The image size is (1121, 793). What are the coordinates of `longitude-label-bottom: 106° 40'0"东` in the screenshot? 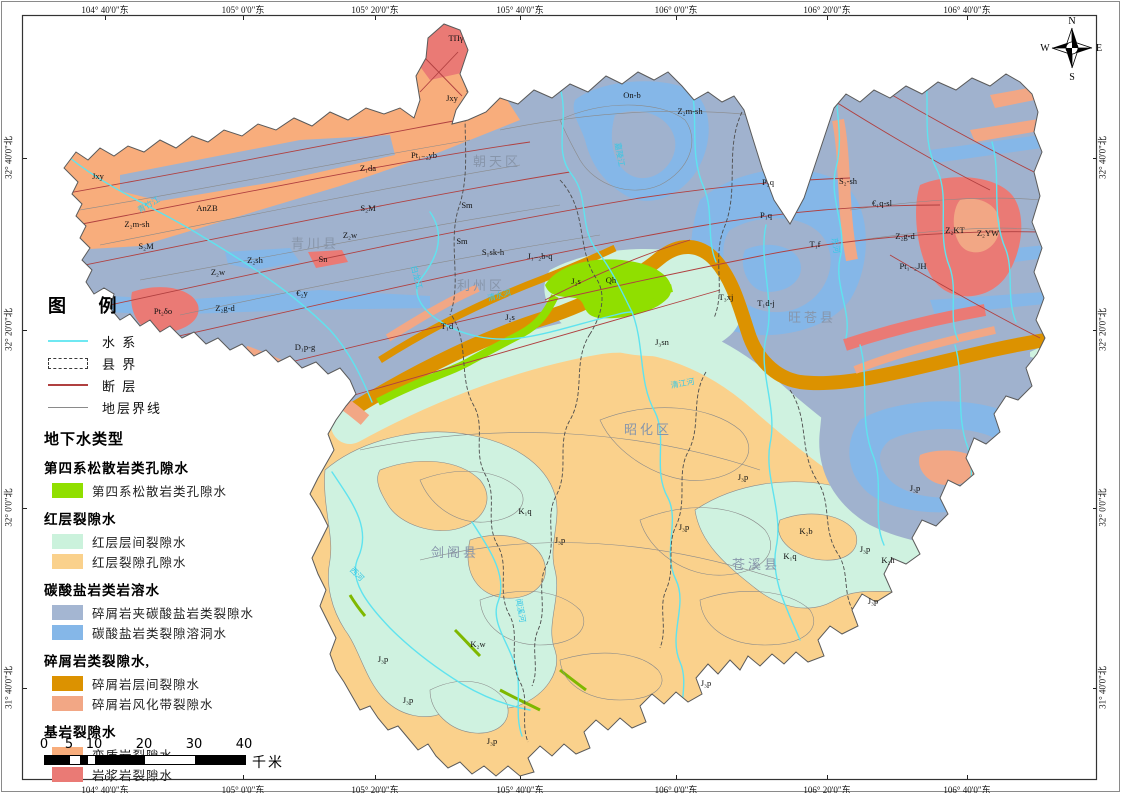 It's located at (967, 789).